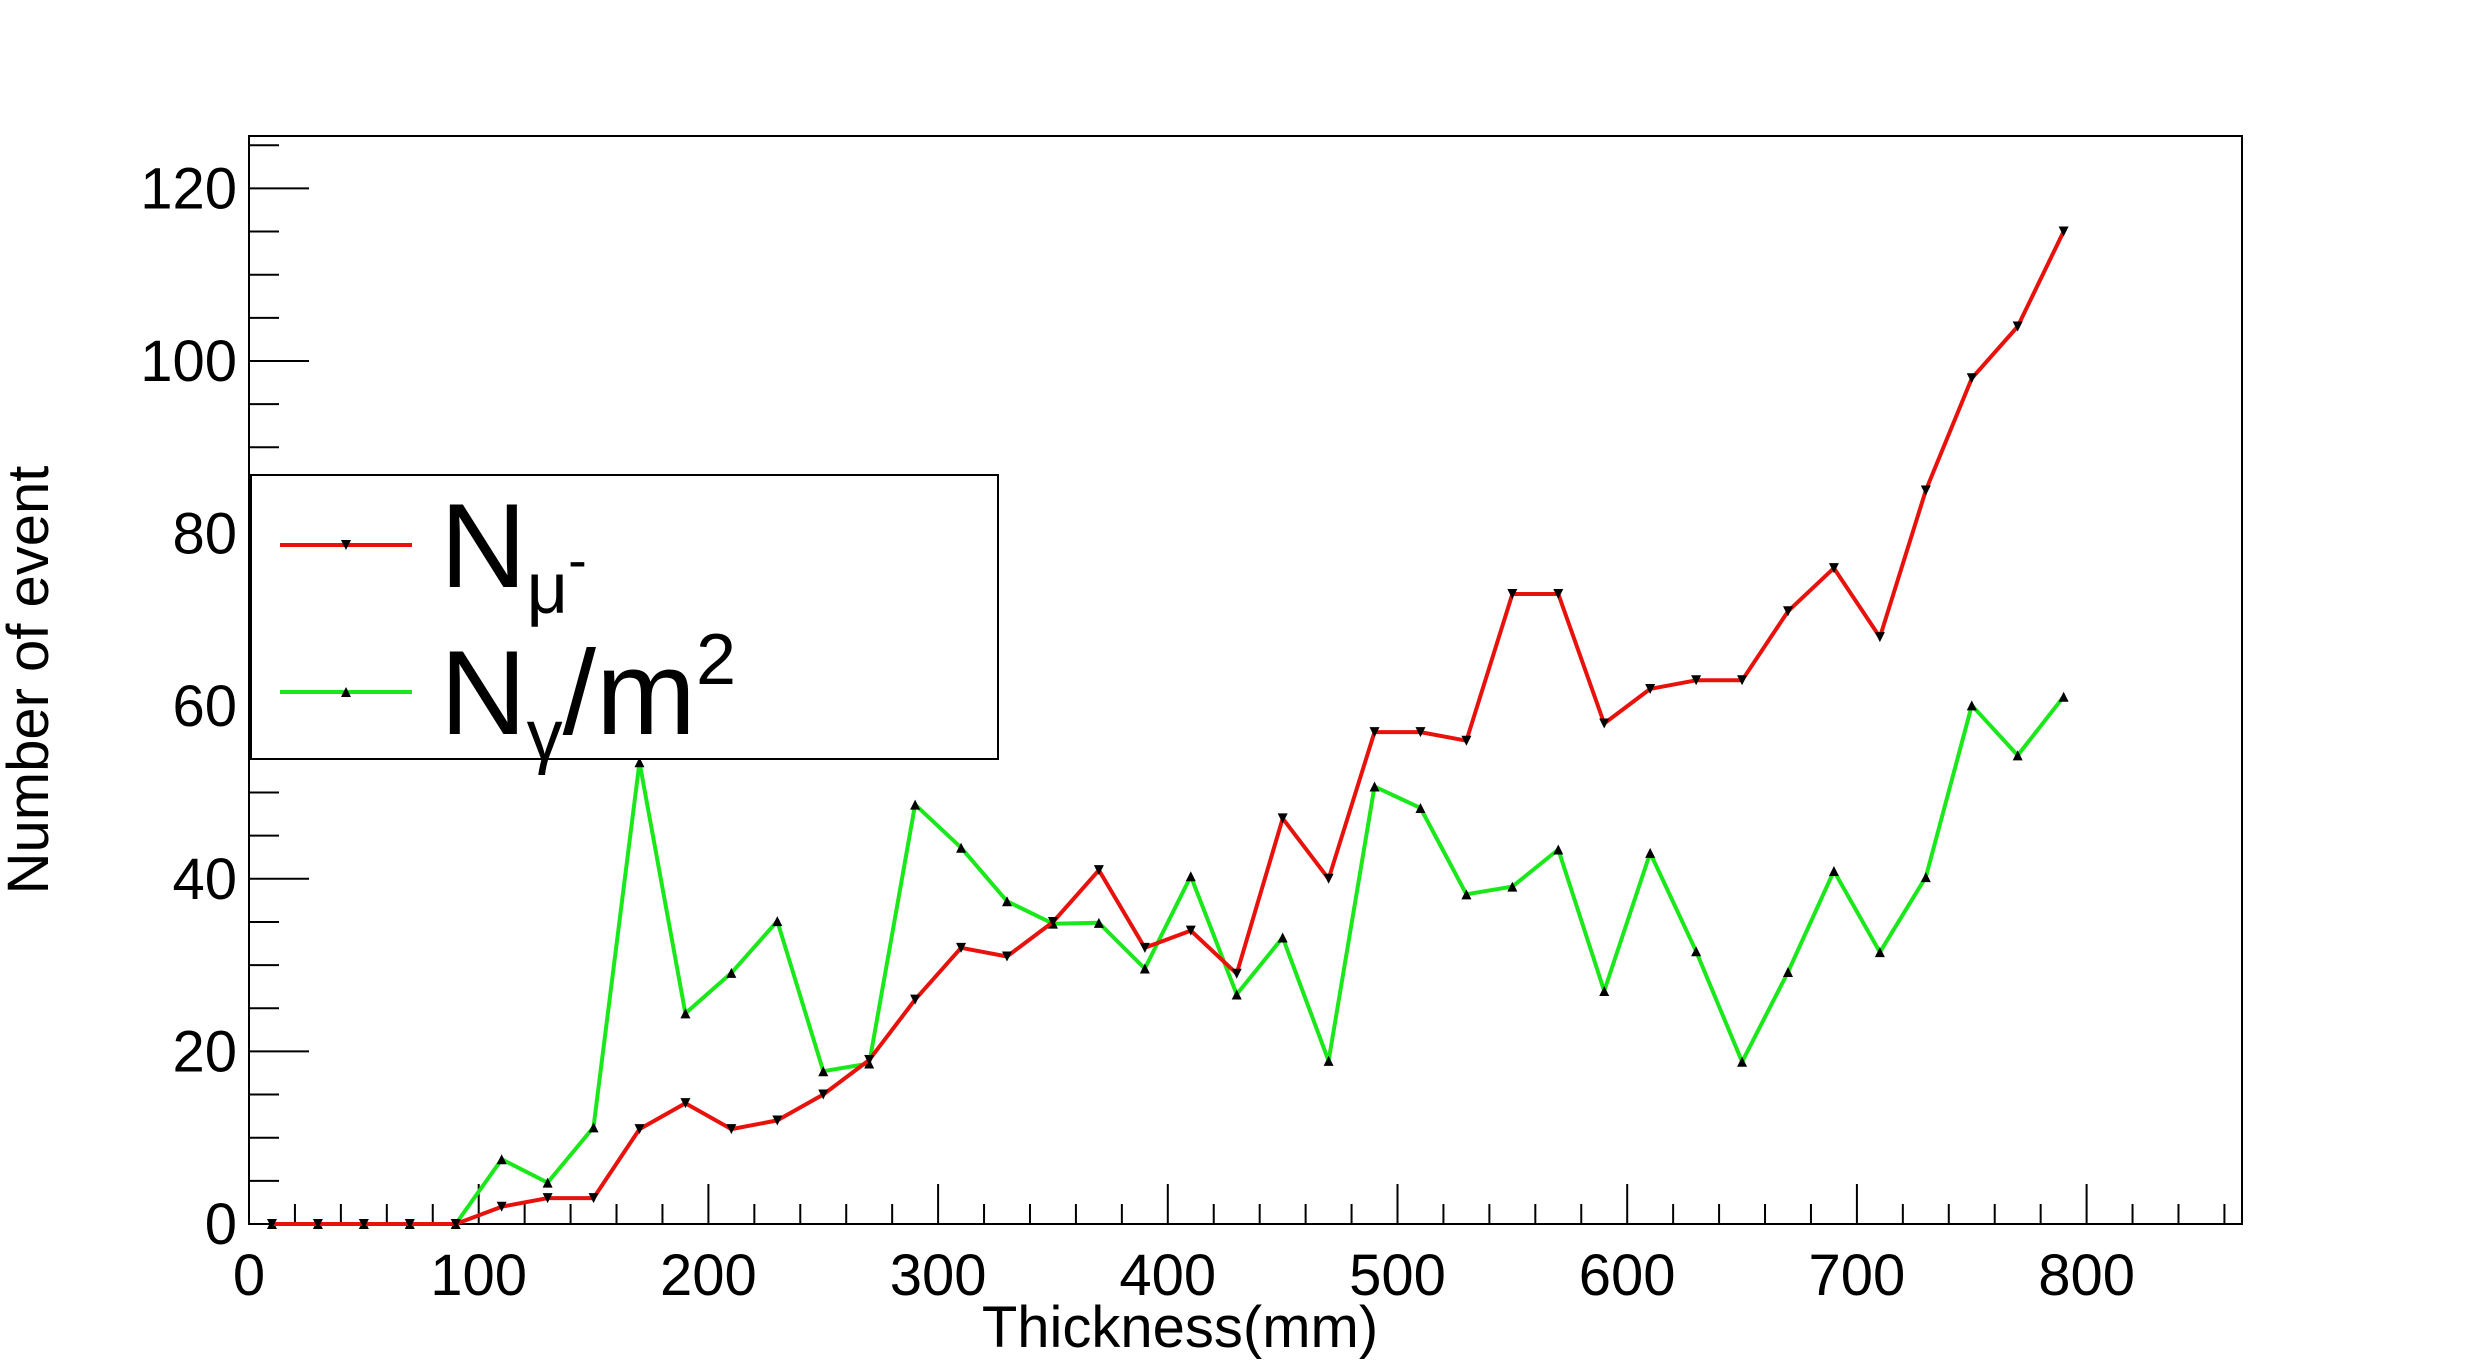 The height and width of the screenshot is (1360, 2491). I want to click on y-tick-labels: 0 20 40 60 80 100 120, so click(188, 706).